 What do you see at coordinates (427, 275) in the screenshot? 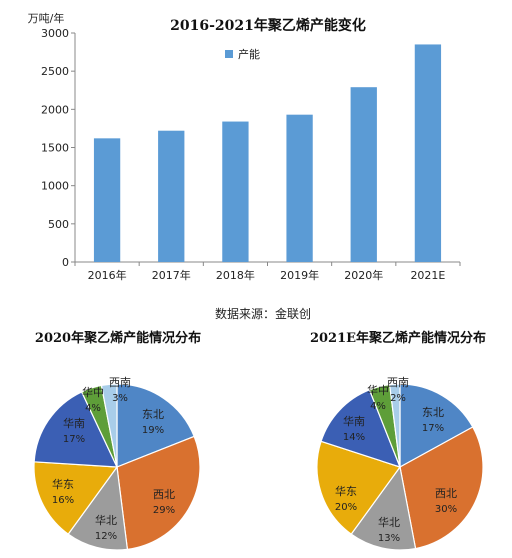
I see `x-tick-label: 2021E` at bounding box center [427, 275].